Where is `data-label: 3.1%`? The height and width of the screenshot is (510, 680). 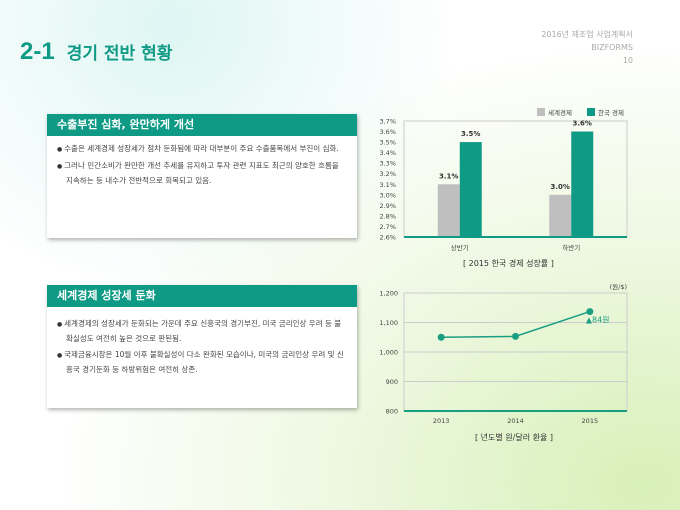 data-label: 3.1% is located at coordinates (448, 176).